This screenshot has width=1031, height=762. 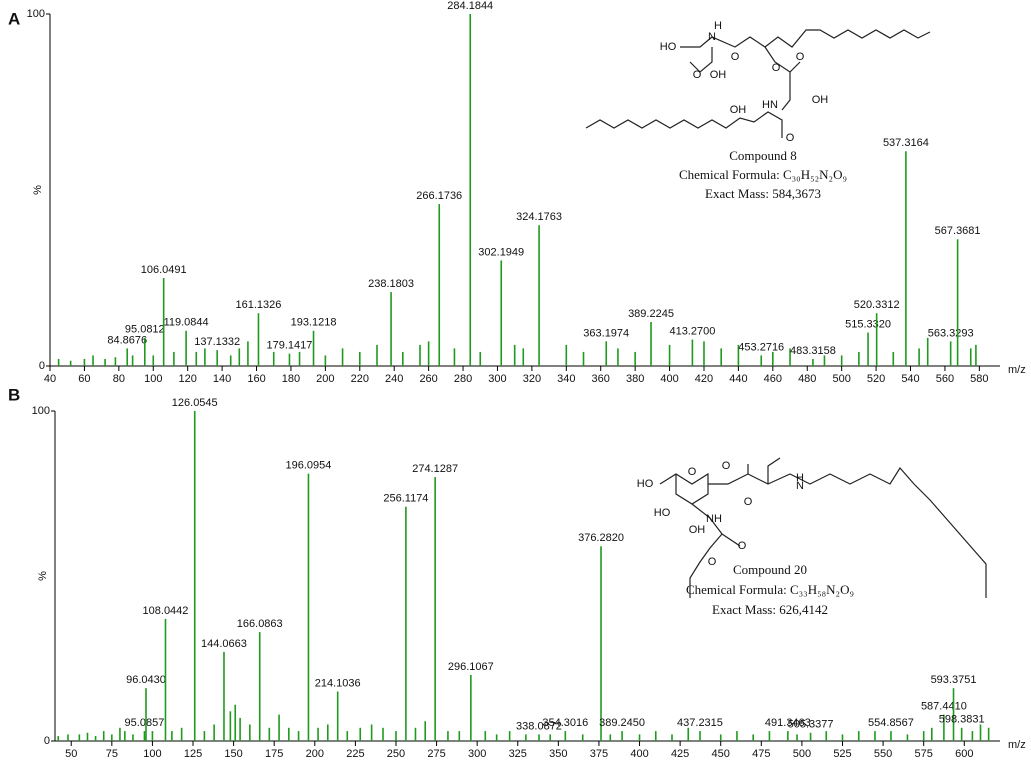 I want to click on x-tick-label: 360, so click(x=601, y=379).